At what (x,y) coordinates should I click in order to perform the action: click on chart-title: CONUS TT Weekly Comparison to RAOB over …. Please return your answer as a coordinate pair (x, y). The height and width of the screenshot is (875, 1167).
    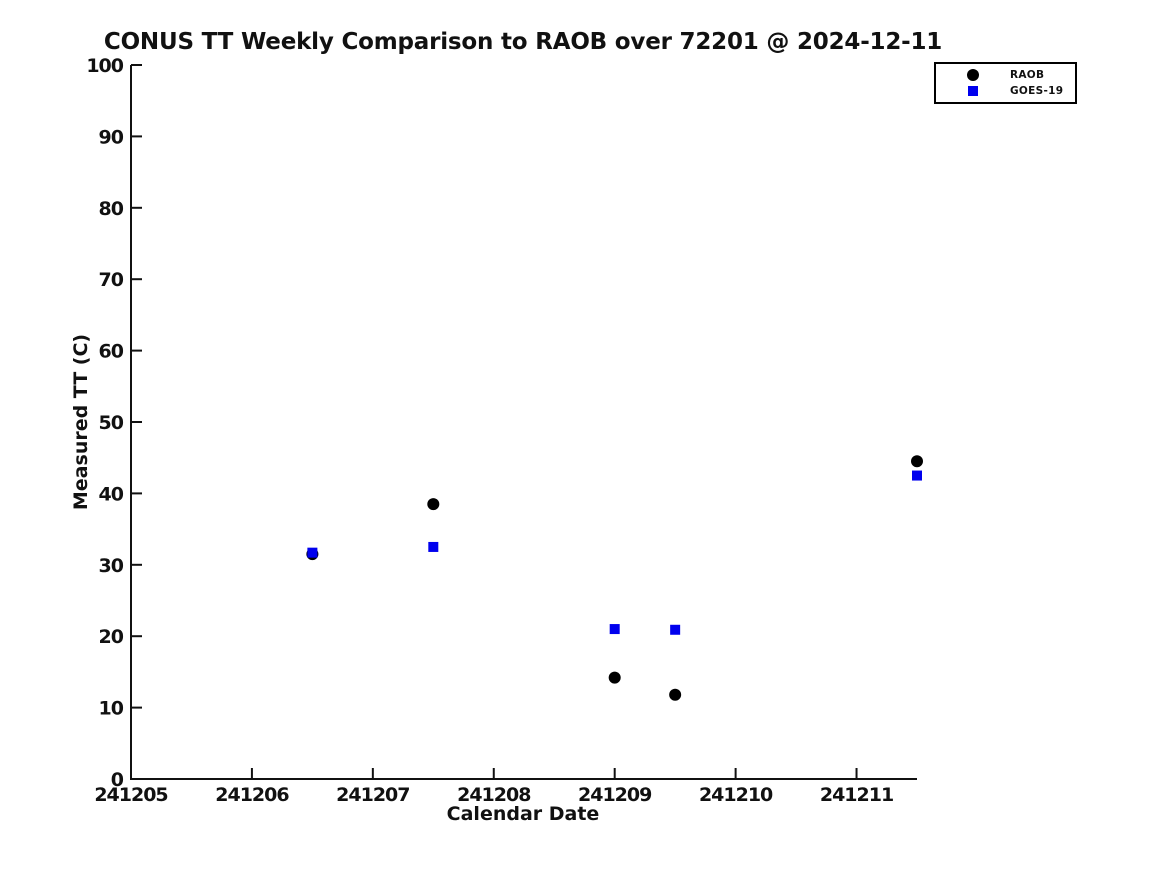
    Looking at the image, I should click on (523, 42).